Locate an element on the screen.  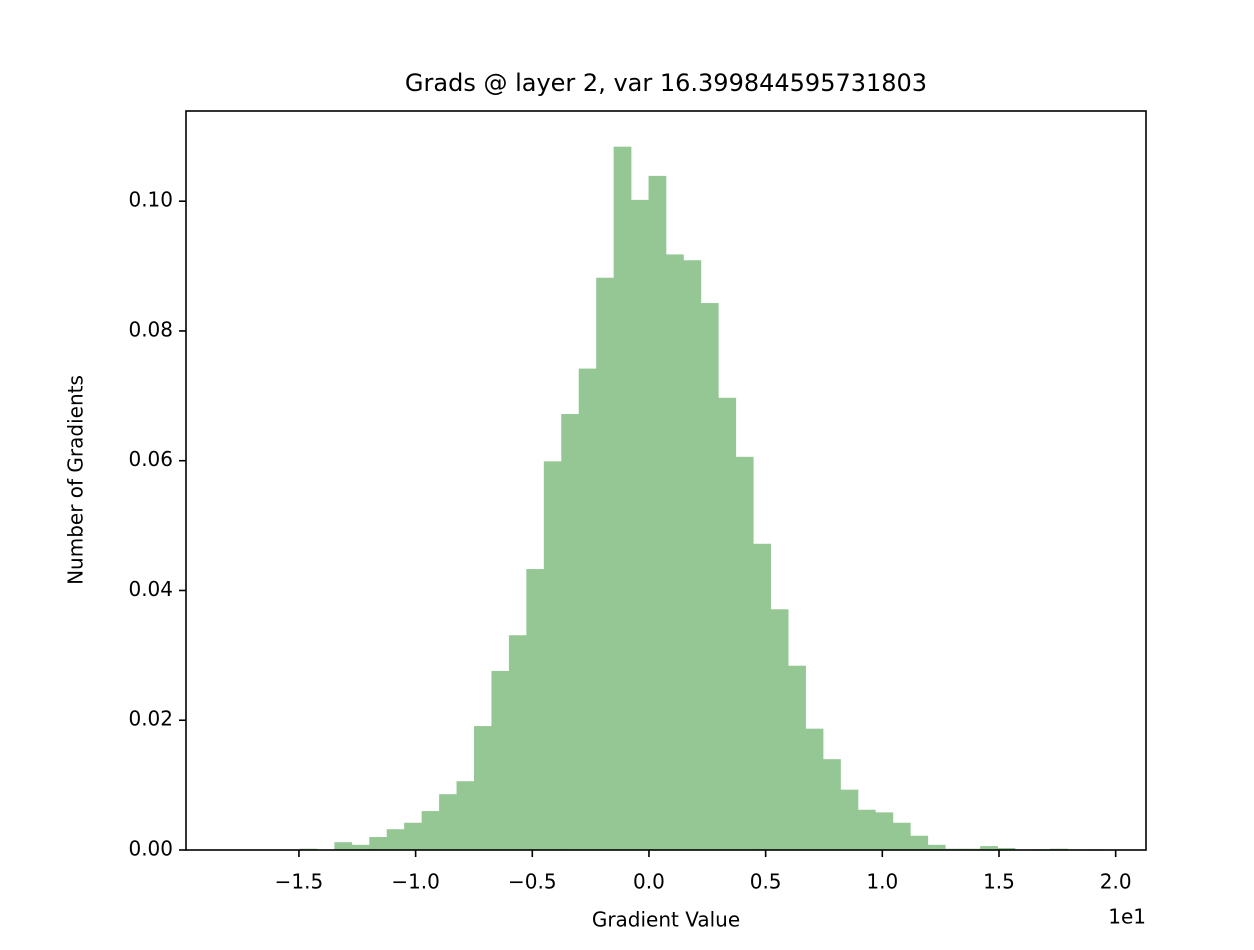
x-tick-label: 1.0 is located at coordinates (882, 882).